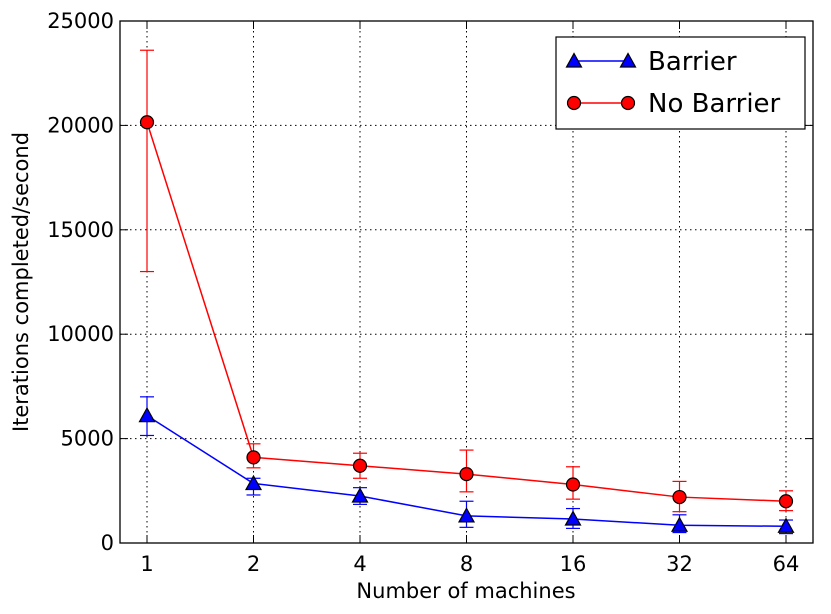 The height and width of the screenshot is (614, 831). Describe the element at coordinates (465, 591) in the screenshot. I see `x-axis-label: Number of machines` at that location.